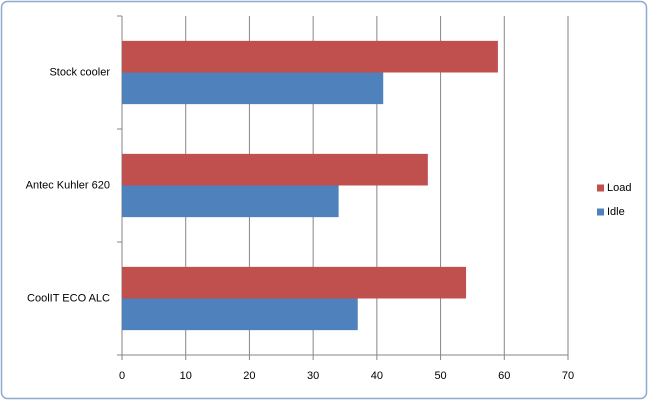 This screenshot has width=648, height=400. Describe the element at coordinates (619, 188) in the screenshot. I see `legend-label: Load` at that location.